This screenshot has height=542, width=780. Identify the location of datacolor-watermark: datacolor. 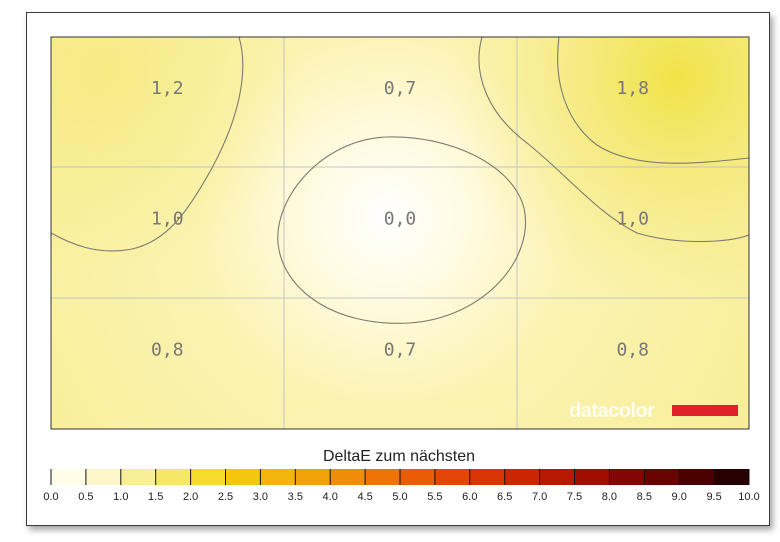
(653, 411).